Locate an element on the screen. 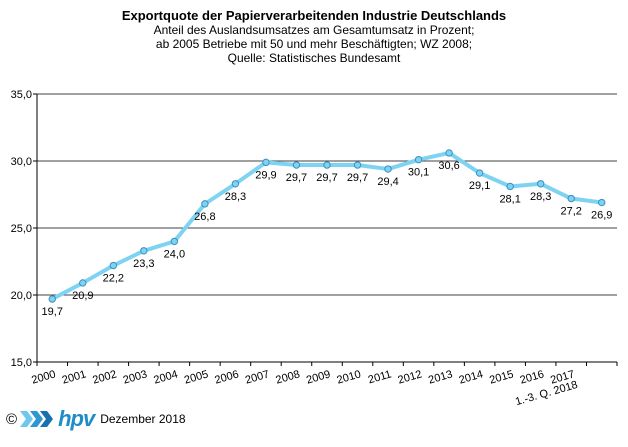 Image resolution: width=628 pixels, height=447 pixels. data-label: 22,2 is located at coordinates (113, 279).